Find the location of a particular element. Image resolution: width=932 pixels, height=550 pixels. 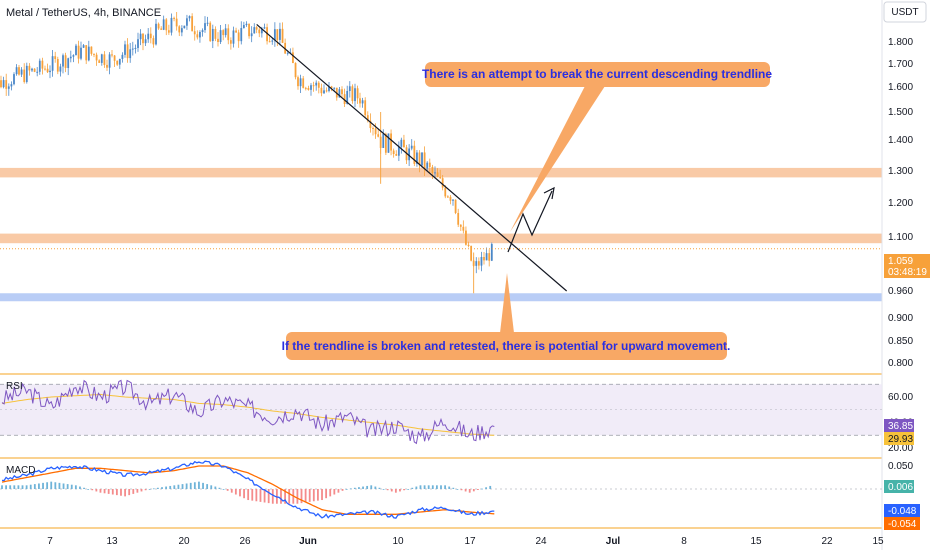

macd-pane: MACD 0.050-0.050 0.006 -0.048 -0.054 is located at coordinates (460, 495).